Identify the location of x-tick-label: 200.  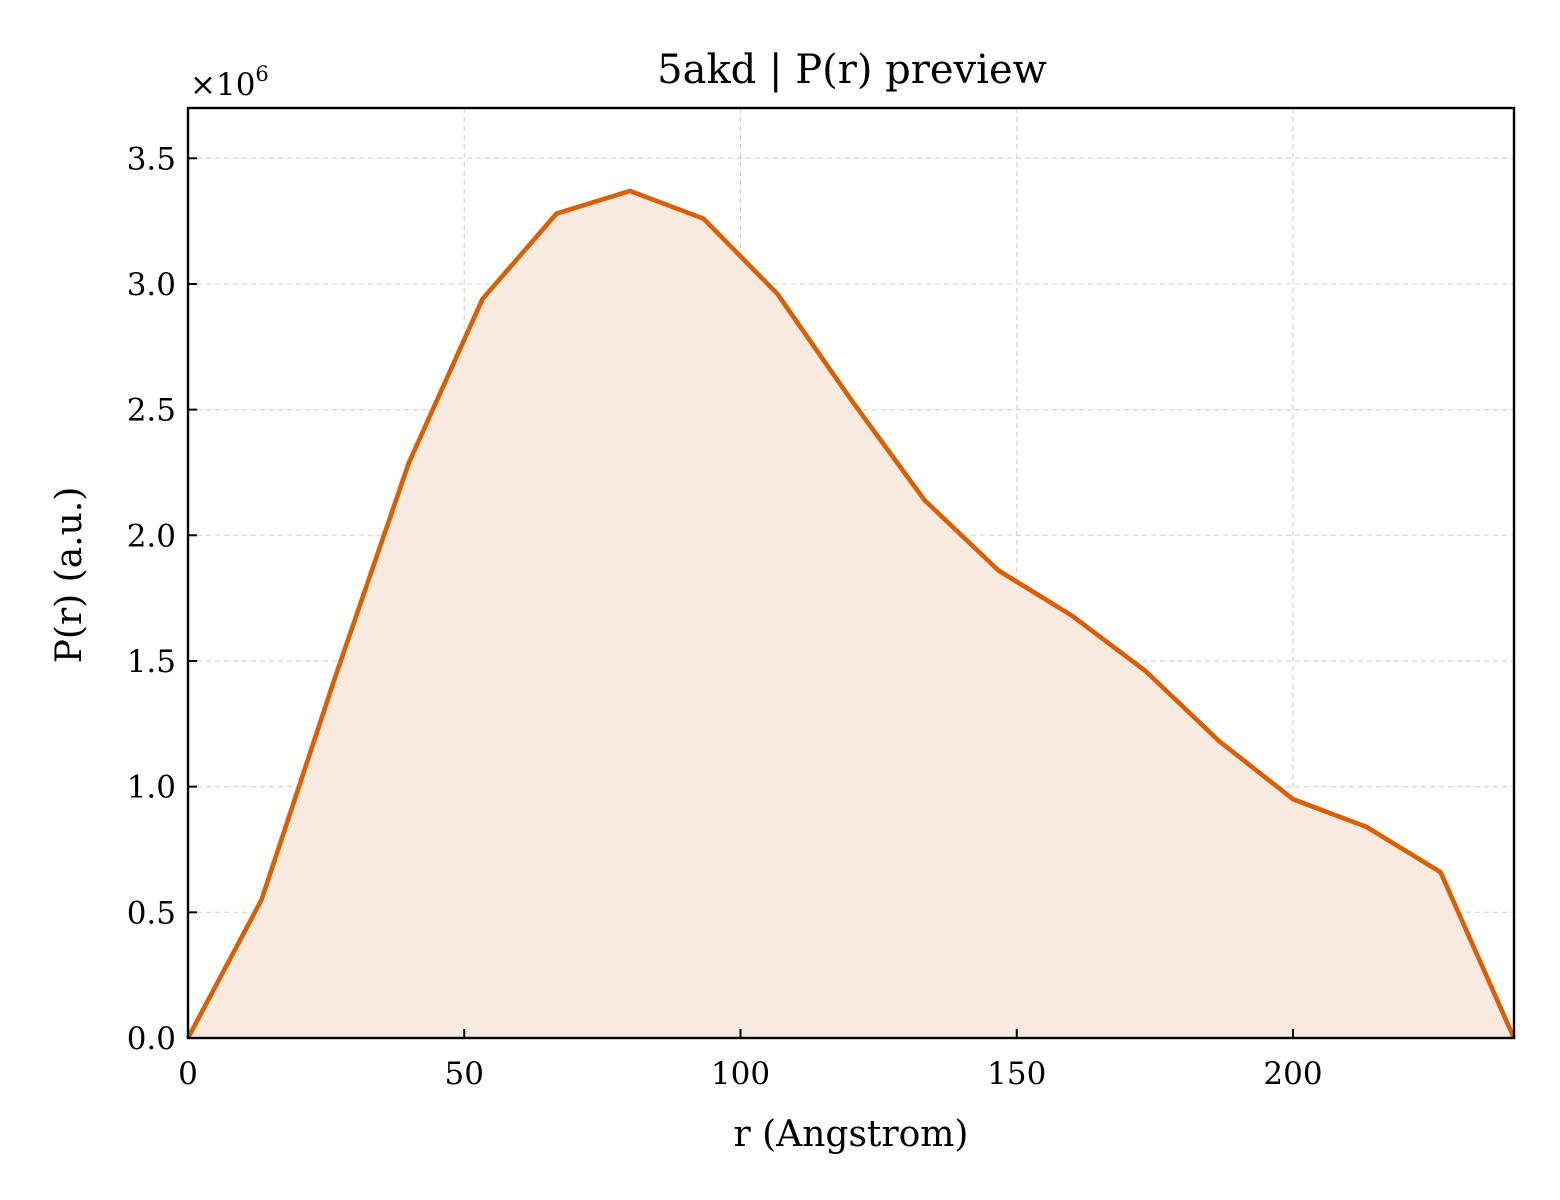
(1292, 1074).